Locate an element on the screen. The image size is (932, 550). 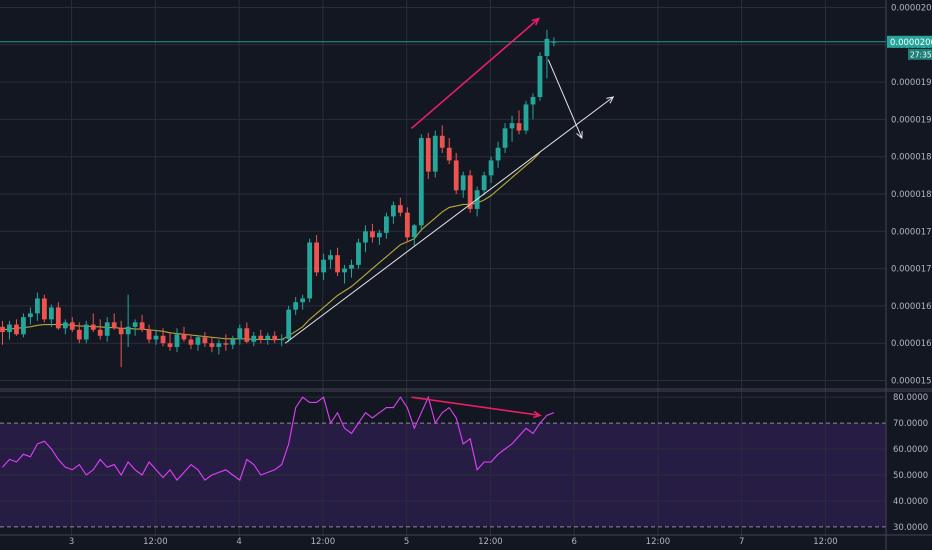
rsi-line is located at coordinates (278, 438).